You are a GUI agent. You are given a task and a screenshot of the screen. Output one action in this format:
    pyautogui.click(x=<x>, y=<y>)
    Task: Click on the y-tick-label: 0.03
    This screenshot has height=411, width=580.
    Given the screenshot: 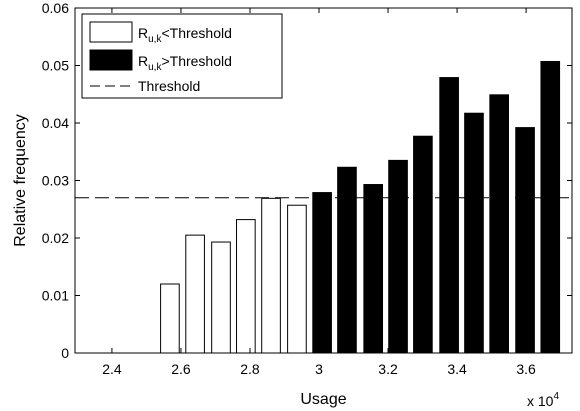 What is the action you would take?
    pyautogui.click(x=55, y=181)
    